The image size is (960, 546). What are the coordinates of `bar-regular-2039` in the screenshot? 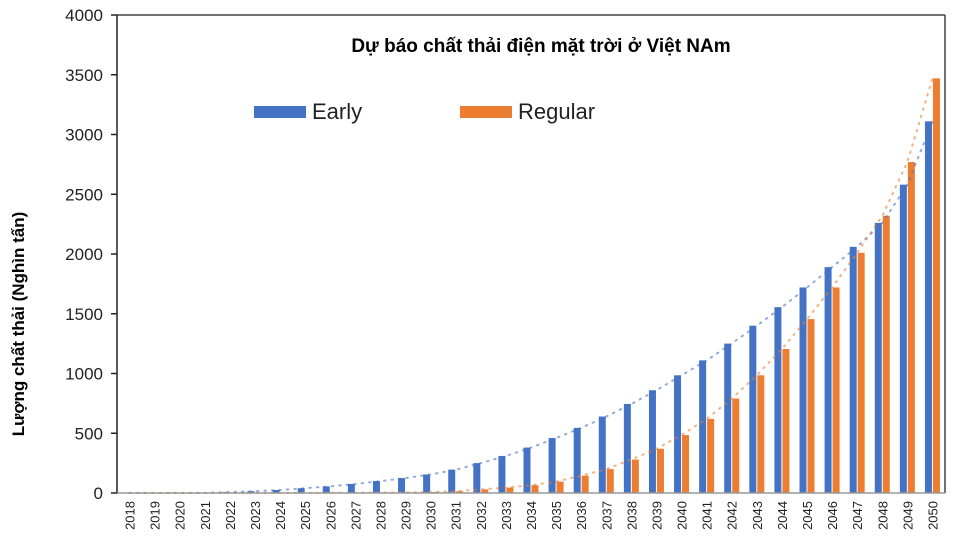 It's located at (660, 470).